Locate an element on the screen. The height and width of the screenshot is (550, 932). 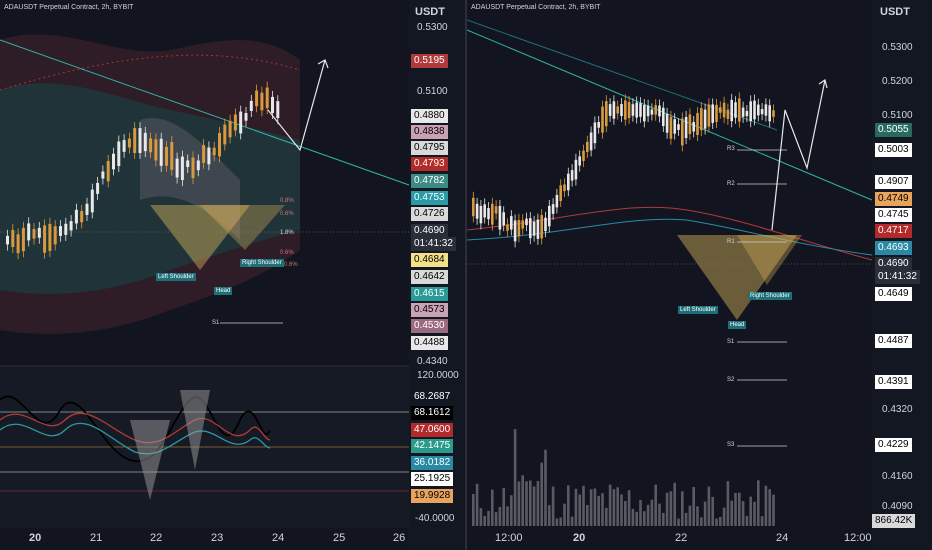
panel-divider is located at coordinates (466, 275).